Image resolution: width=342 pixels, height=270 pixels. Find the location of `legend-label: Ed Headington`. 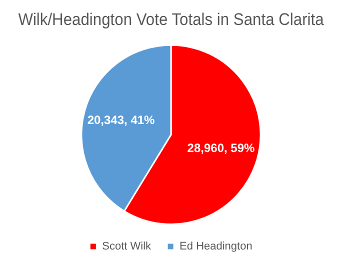

legend-label: Ed Headington is located at coordinates (216, 246).